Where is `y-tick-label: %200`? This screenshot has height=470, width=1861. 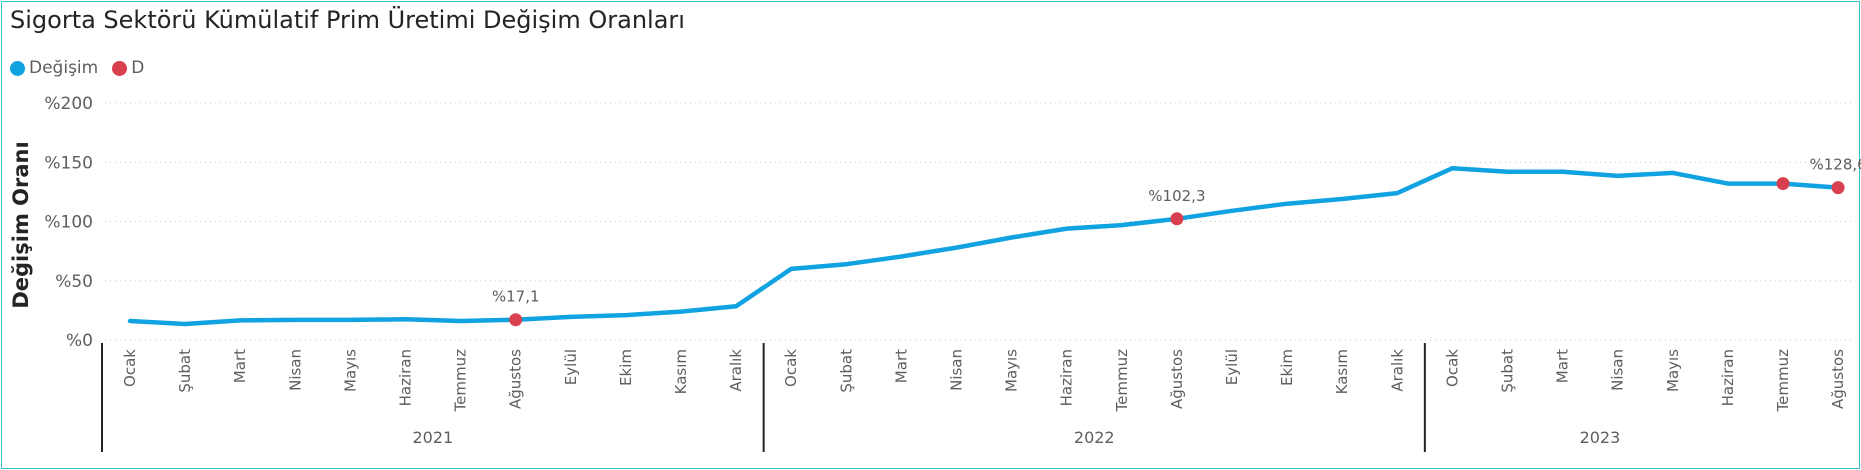
y-tick-label: %200 is located at coordinates (68, 104).